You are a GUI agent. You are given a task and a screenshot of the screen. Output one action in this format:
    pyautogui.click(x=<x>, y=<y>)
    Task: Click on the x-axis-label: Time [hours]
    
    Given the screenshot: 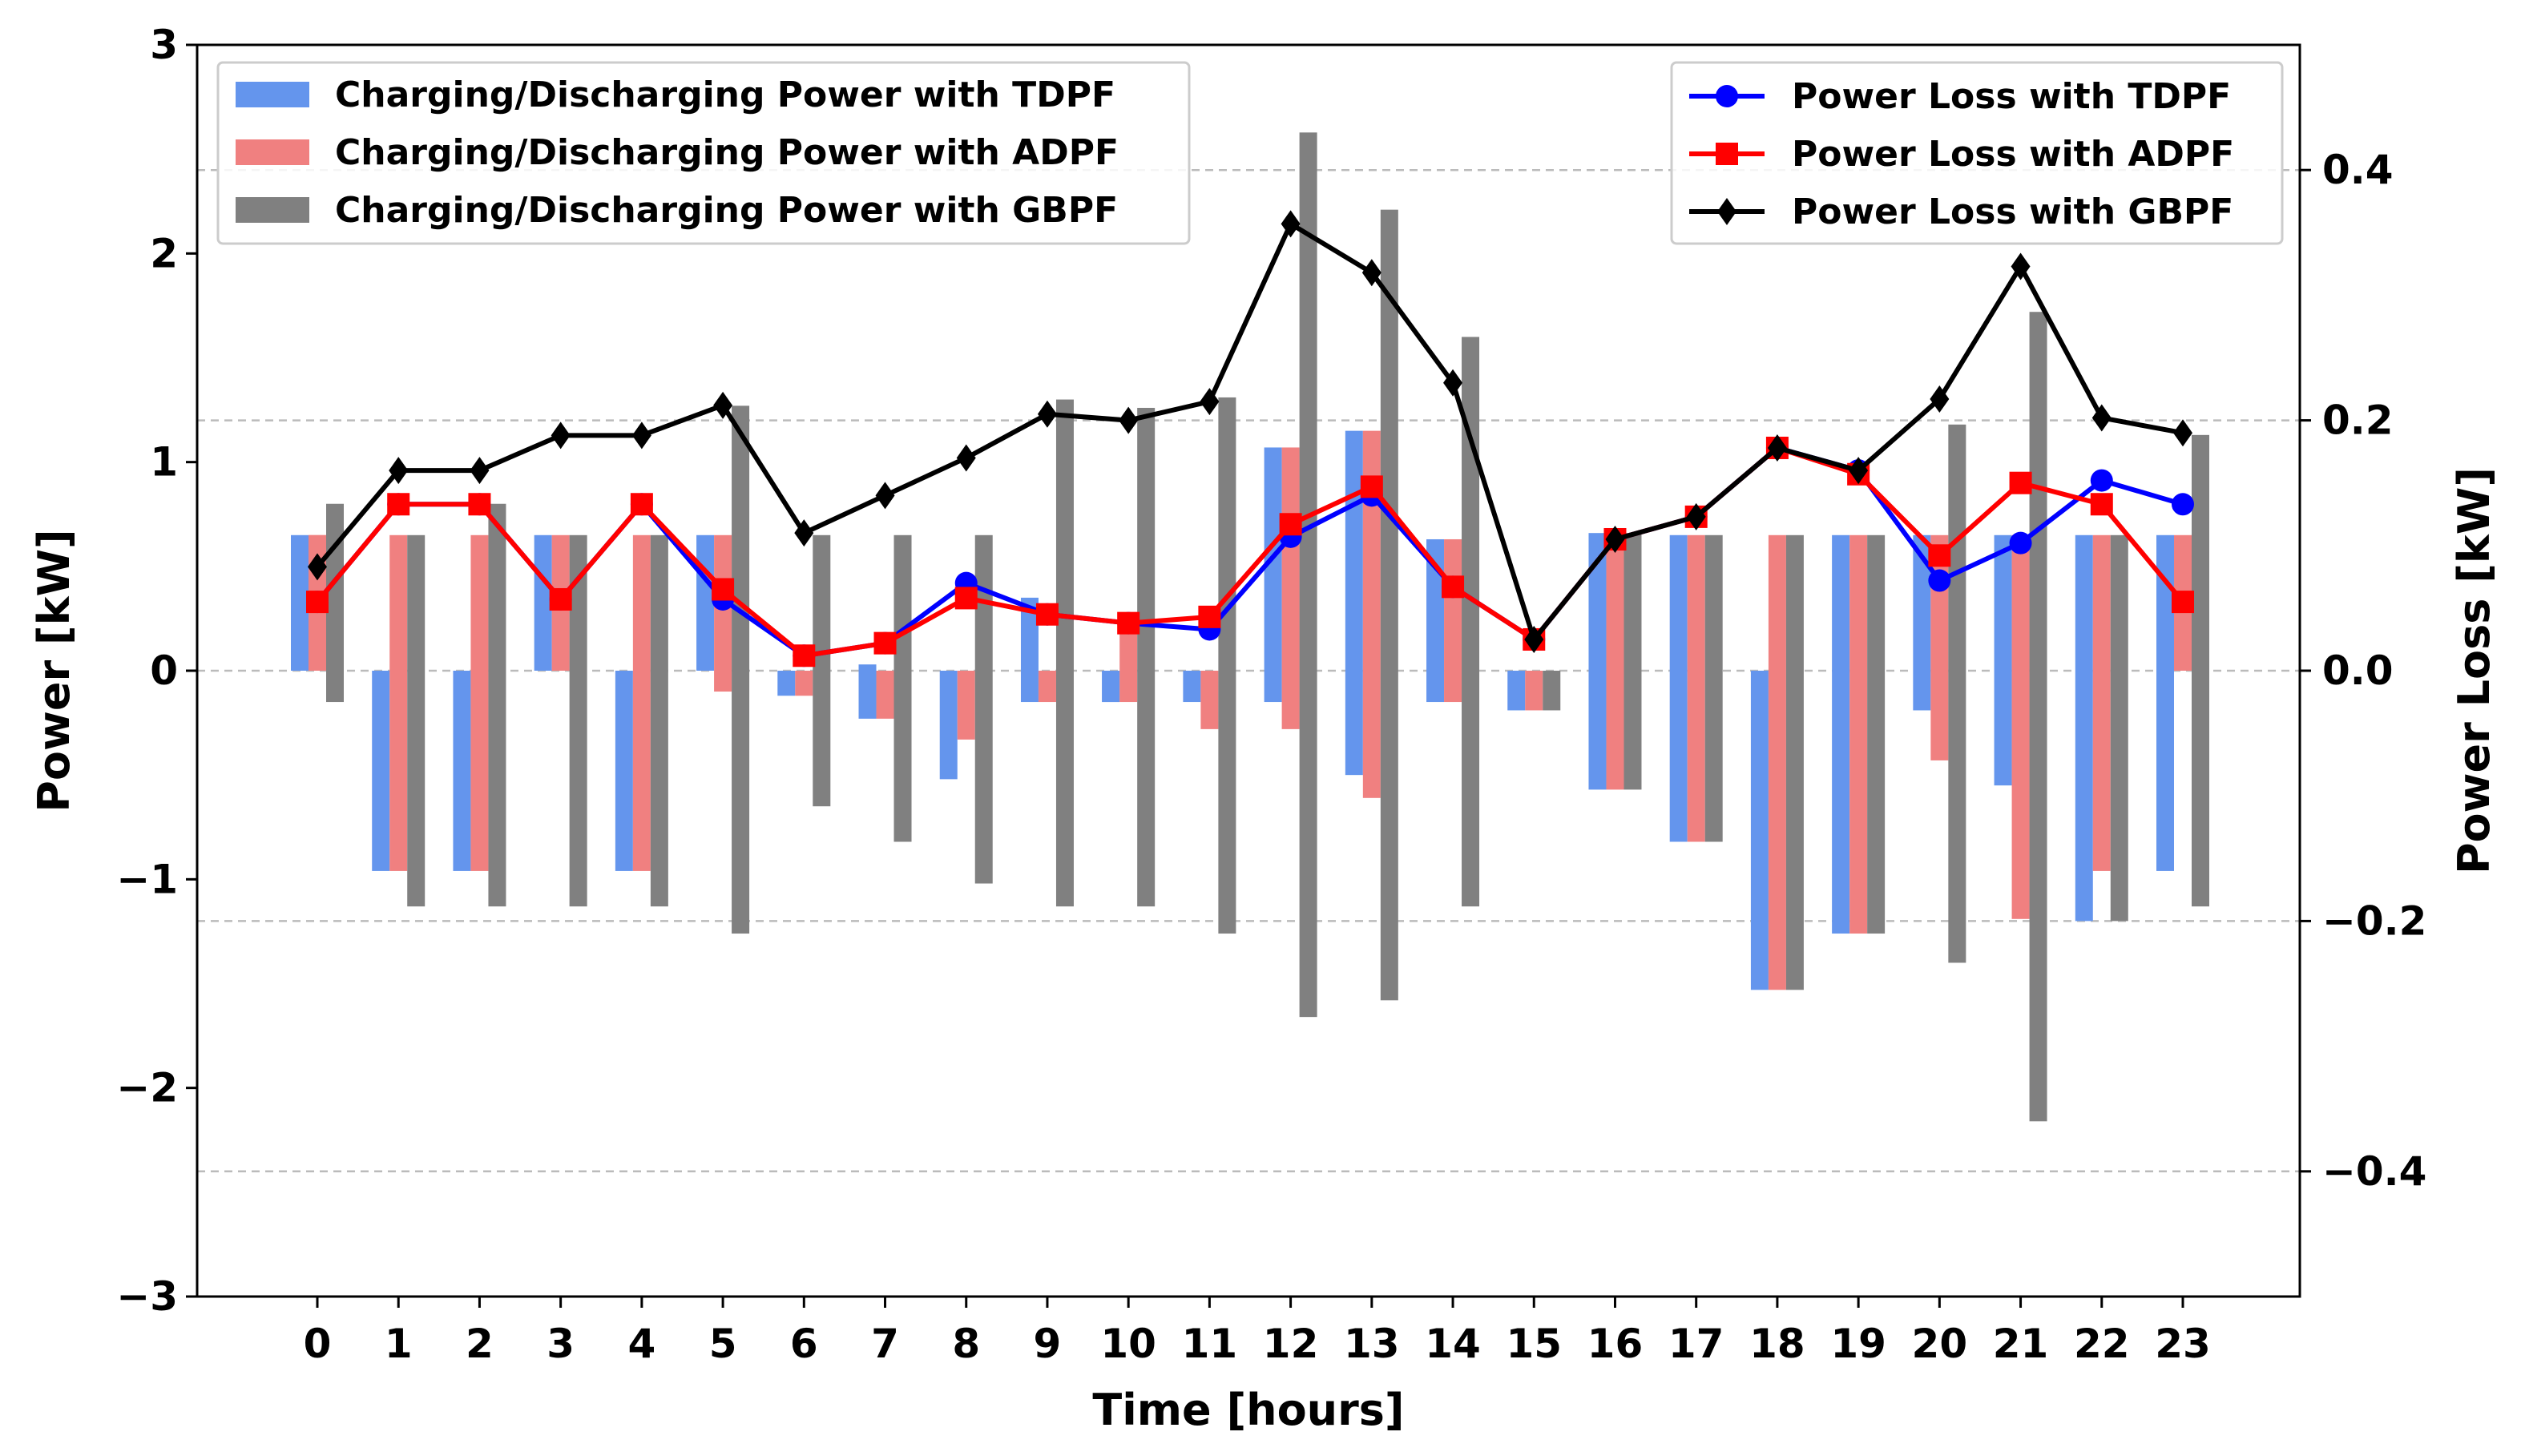 What is the action you would take?
    pyautogui.click(x=1248, y=1410)
    